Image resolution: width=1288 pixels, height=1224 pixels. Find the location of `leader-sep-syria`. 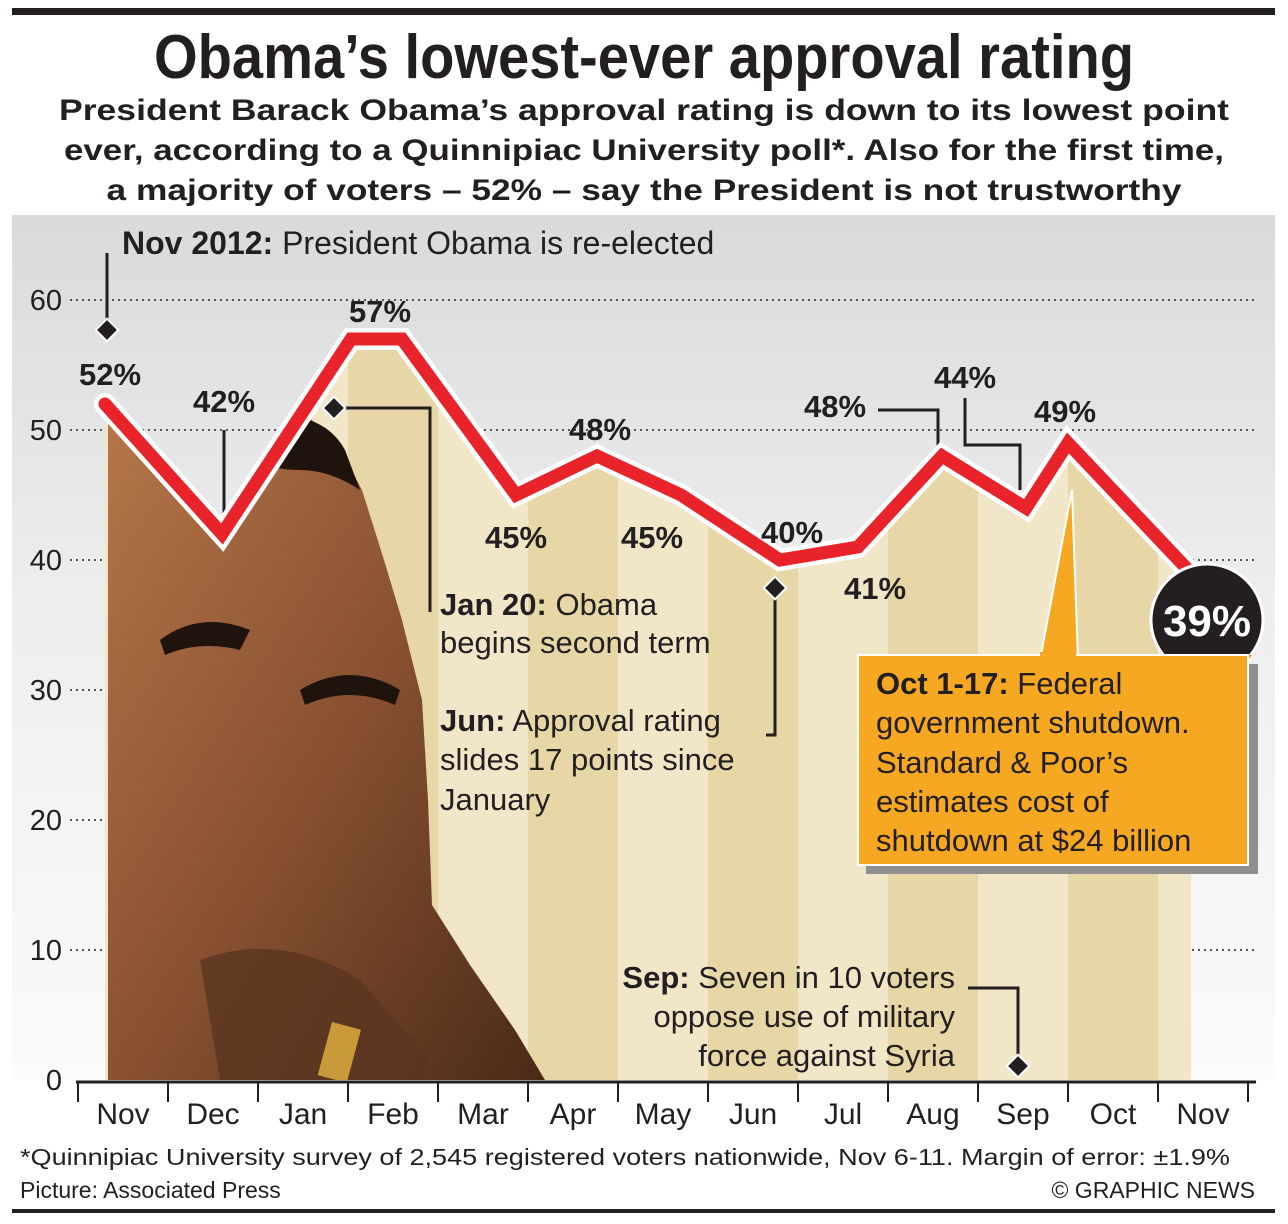

leader-sep-syria is located at coordinates (994, 1023).